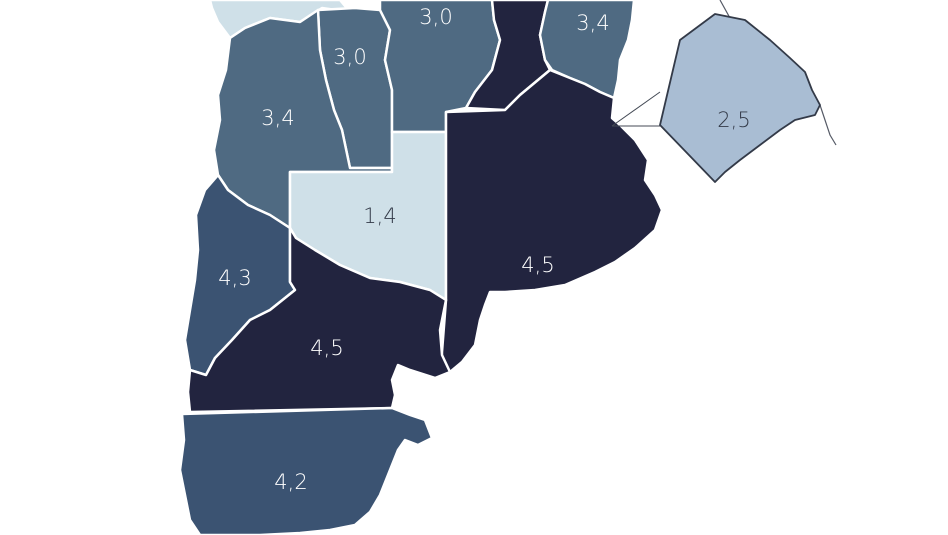  I want to click on label-east: 4,5, so click(537, 265).